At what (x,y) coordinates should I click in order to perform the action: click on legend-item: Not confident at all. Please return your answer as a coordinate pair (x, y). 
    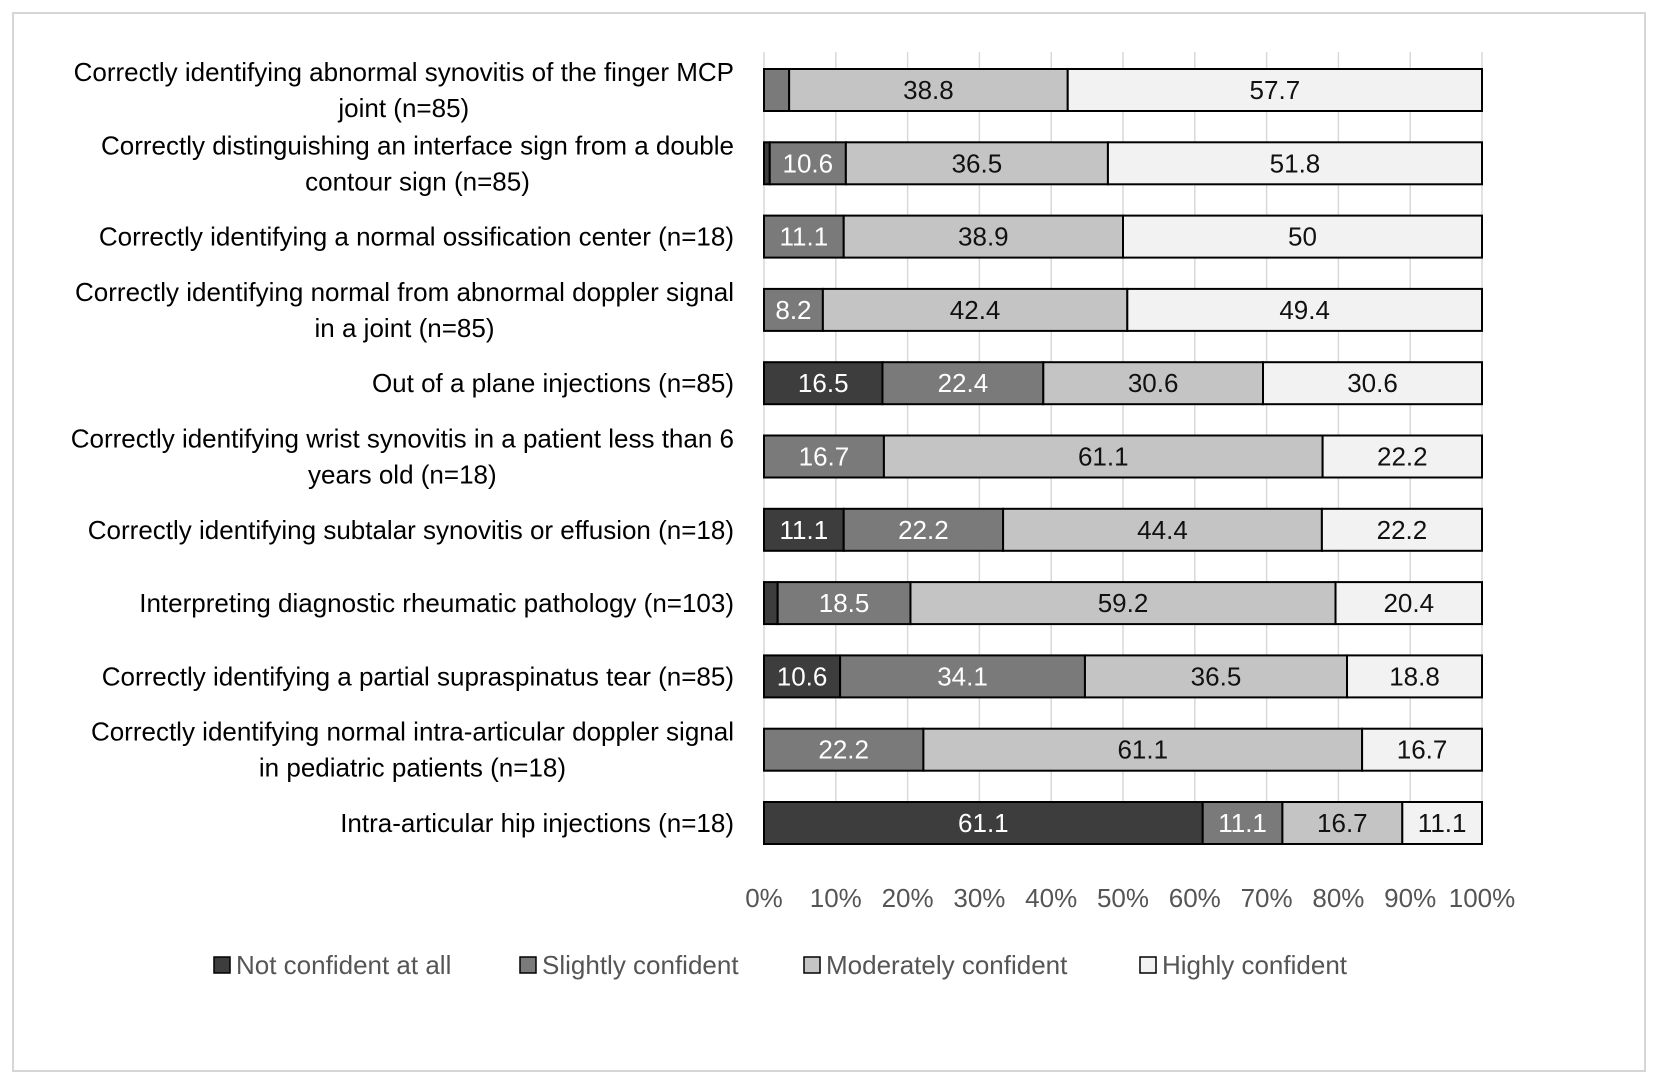
    Looking at the image, I should click on (332, 965).